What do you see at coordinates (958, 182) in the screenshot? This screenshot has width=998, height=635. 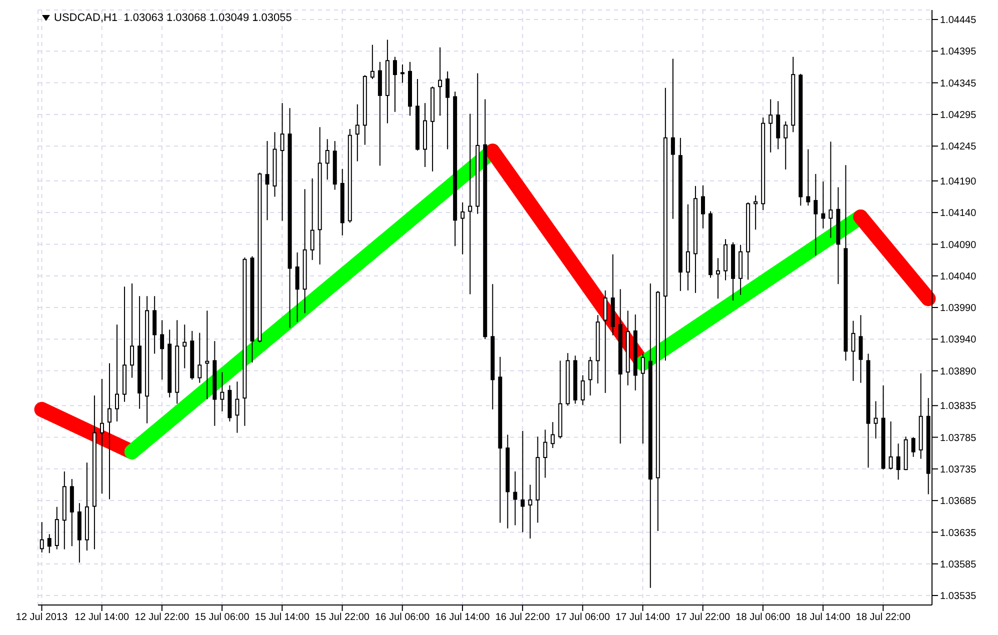 I see `y-tick-label: 1.04190` at bounding box center [958, 182].